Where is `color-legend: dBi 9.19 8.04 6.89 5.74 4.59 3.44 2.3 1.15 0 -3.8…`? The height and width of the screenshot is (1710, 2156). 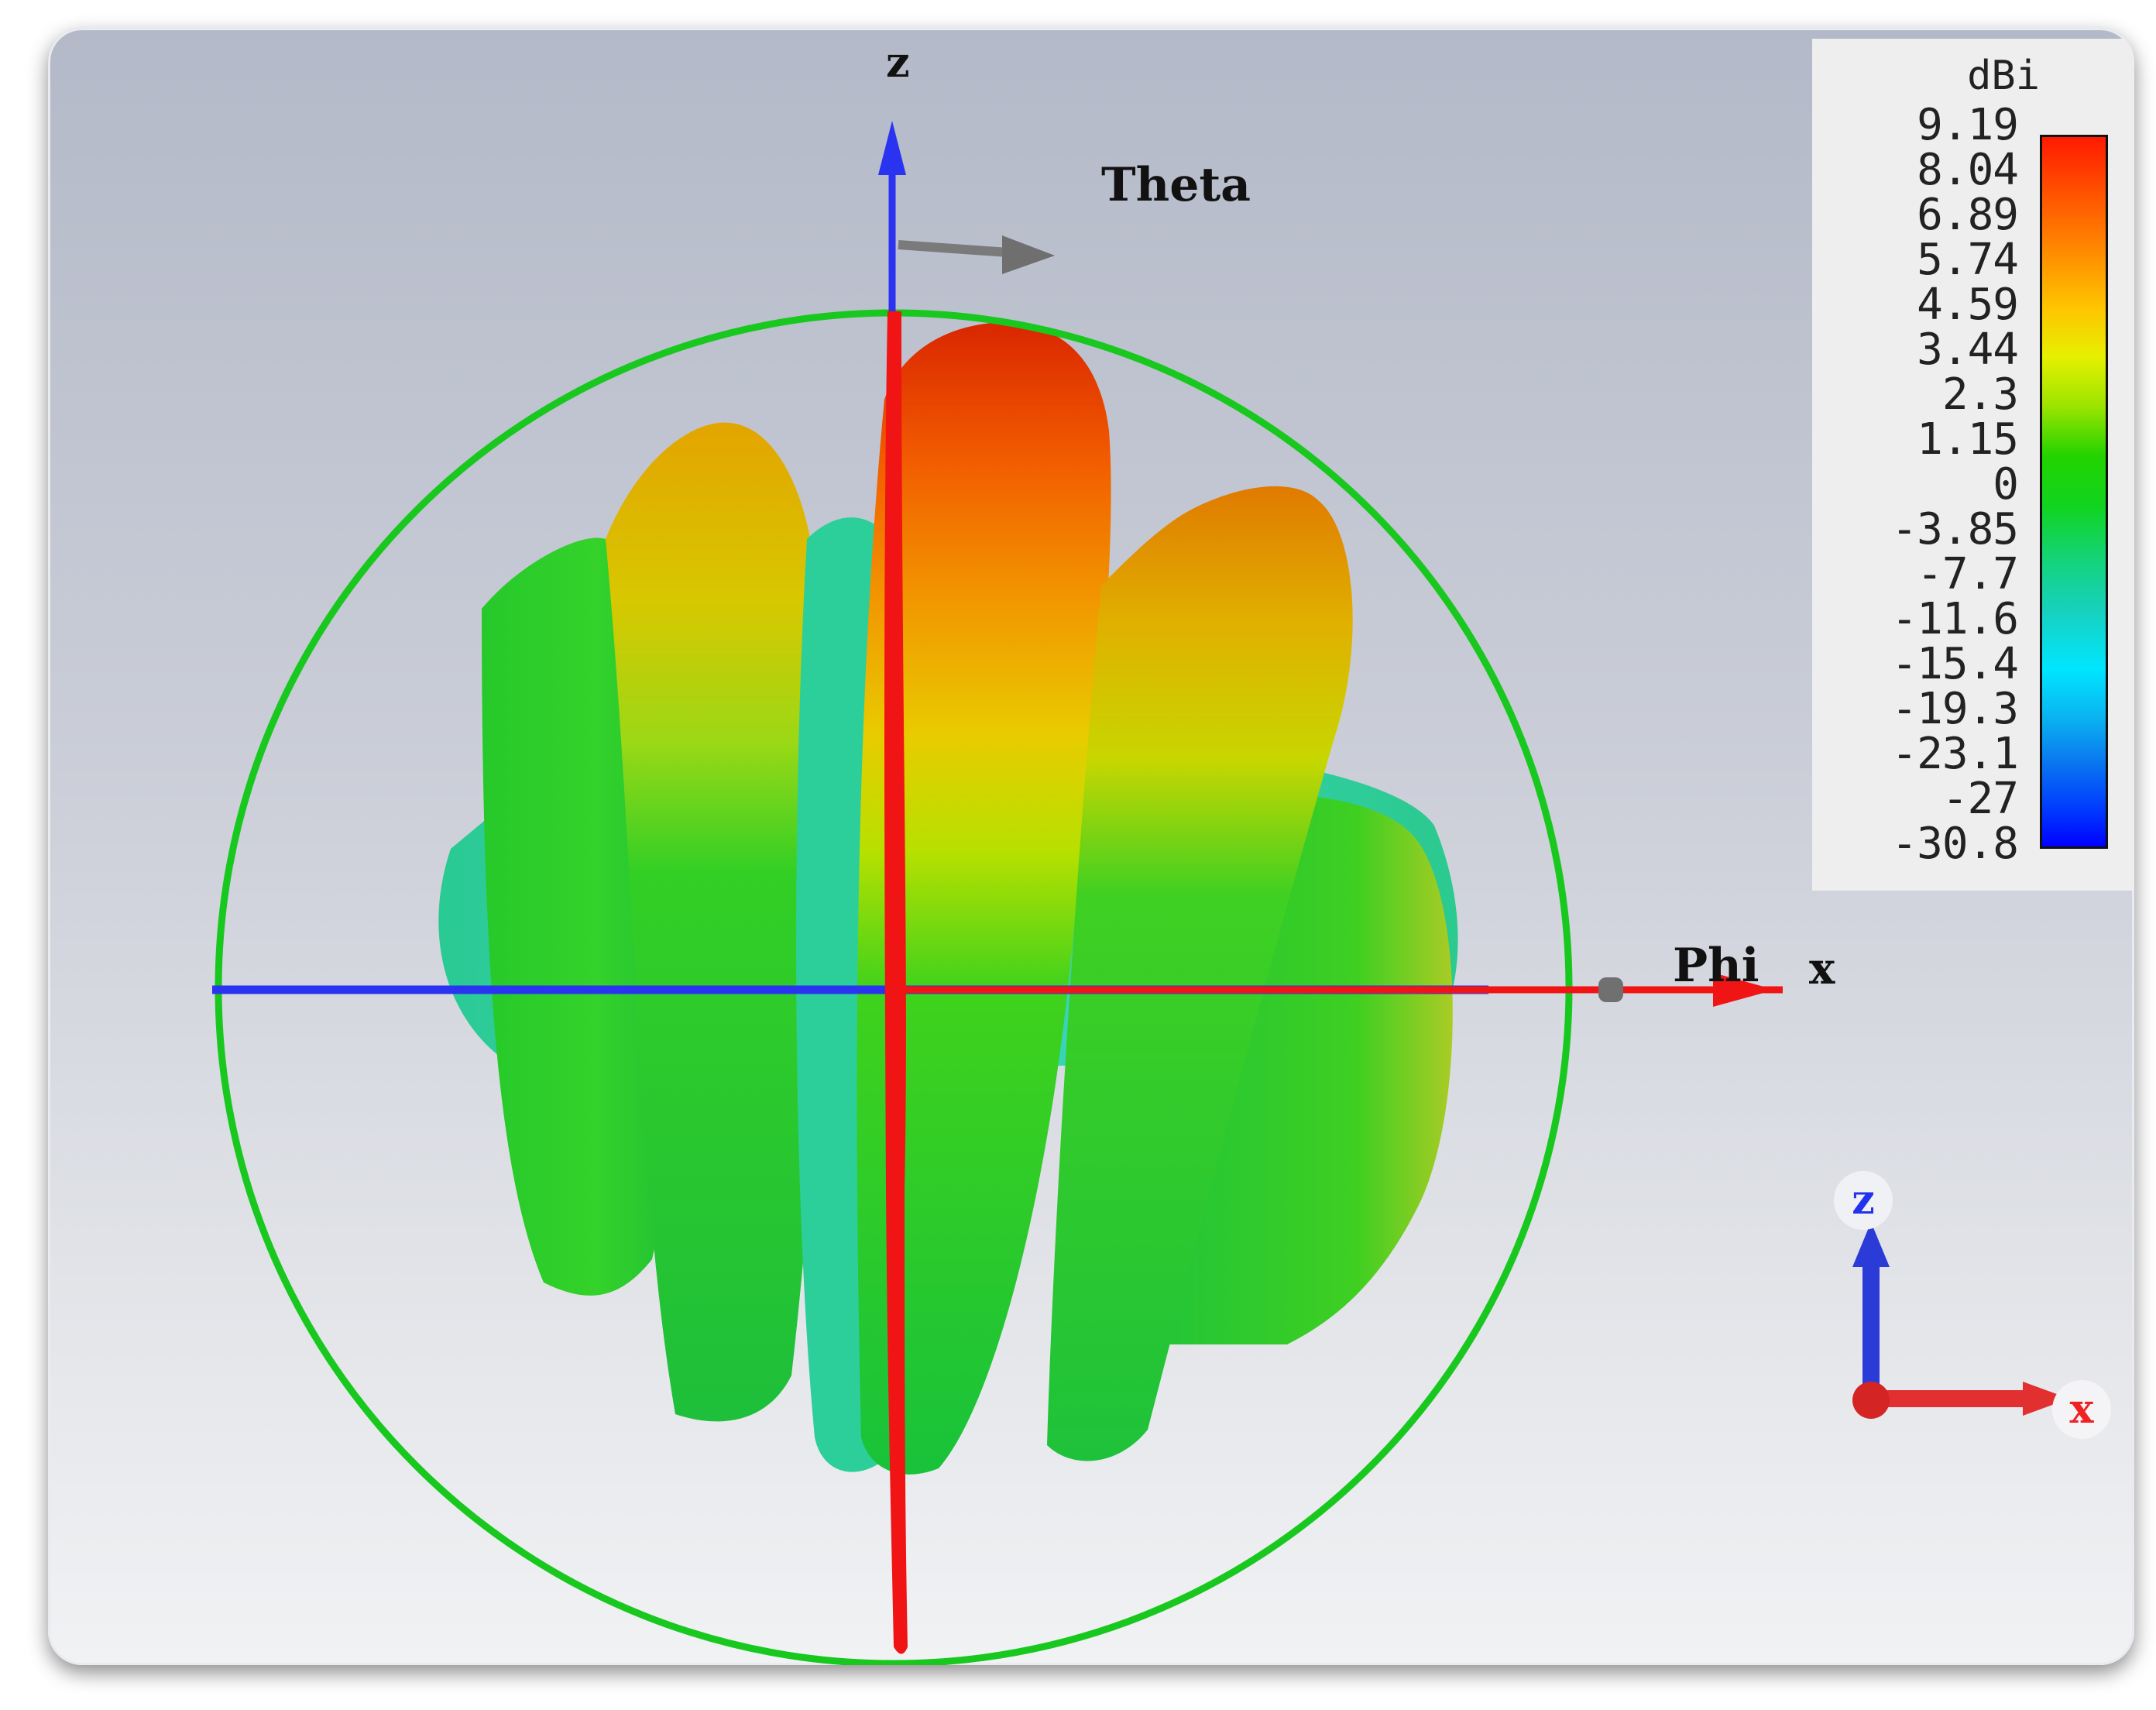
color-legend: dBi 9.19 8.04 6.89 5.74 4.59 3.44 2.3 1.15 0 -3.8… is located at coordinates (1973, 465).